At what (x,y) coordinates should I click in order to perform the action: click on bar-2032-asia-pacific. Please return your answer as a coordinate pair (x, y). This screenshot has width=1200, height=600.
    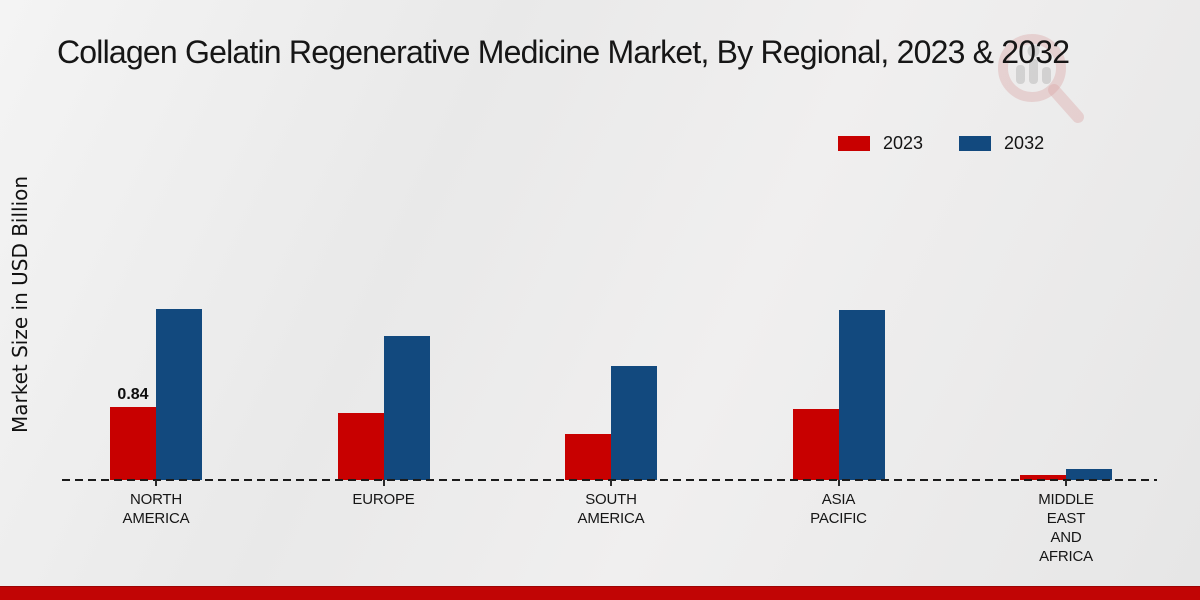
    Looking at the image, I should click on (861, 395).